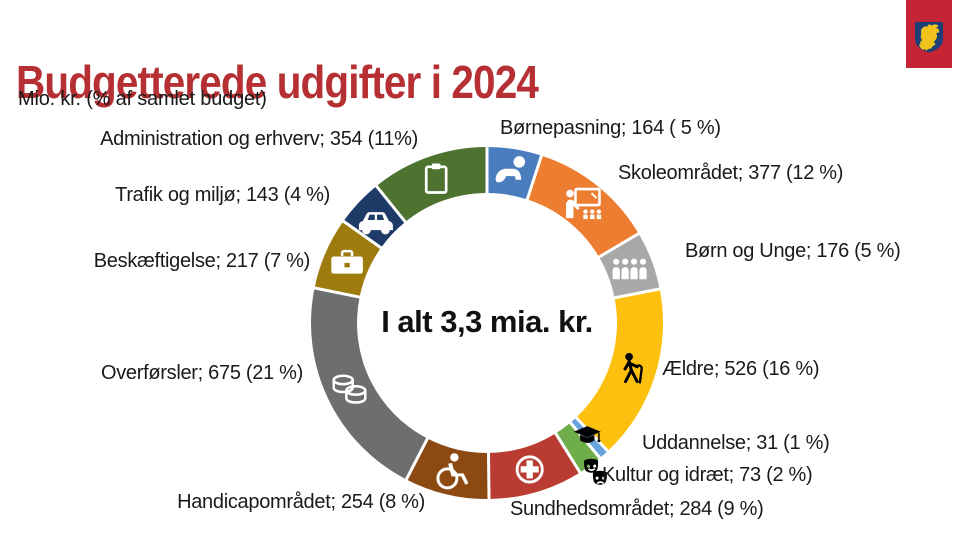  What do you see at coordinates (731, 173) in the screenshot?
I see `slice-label-skoleomradet: Skoleområdet; 377 (12 %)` at bounding box center [731, 173].